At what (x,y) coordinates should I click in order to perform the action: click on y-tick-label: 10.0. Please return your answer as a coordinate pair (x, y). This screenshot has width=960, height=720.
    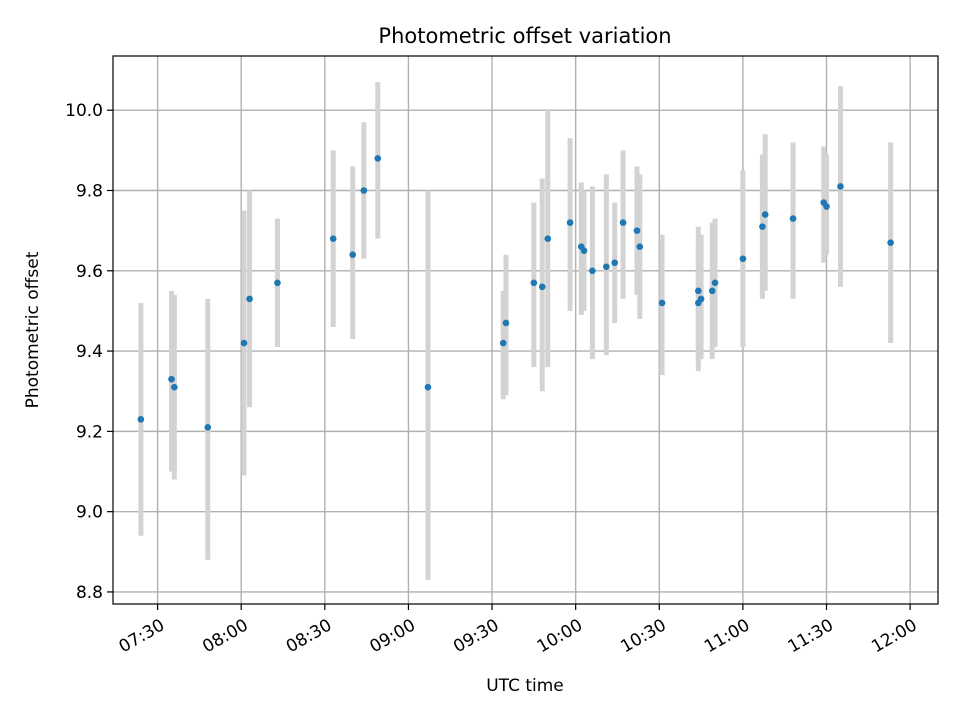
    Looking at the image, I should click on (84, 111).